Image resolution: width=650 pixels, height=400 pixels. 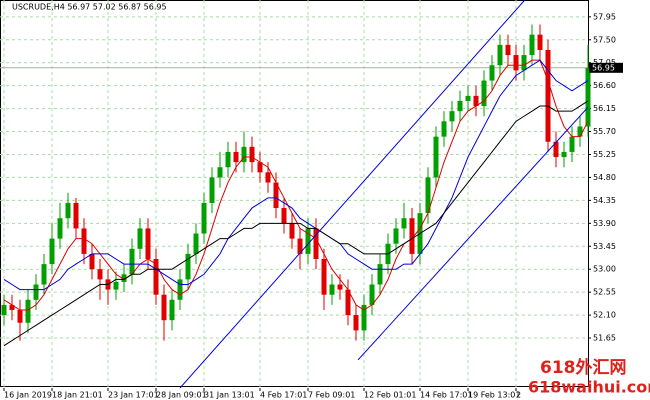 I want to click on x-tick-label: 16 Jan 2019, so click(x=28, y=395).